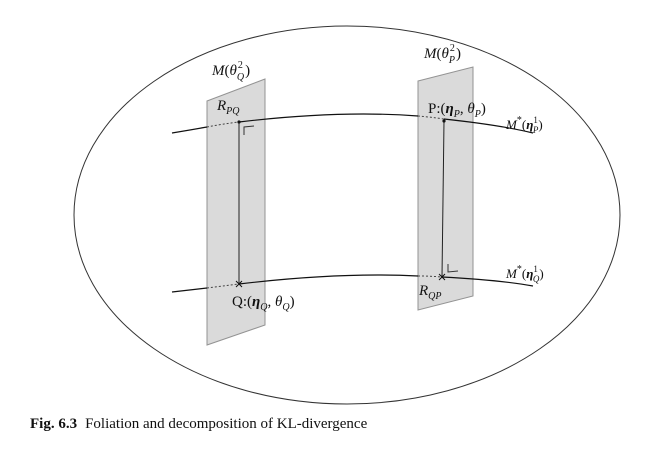  I want to click on curve-m-star-q-solid-left, so click(189, 290).